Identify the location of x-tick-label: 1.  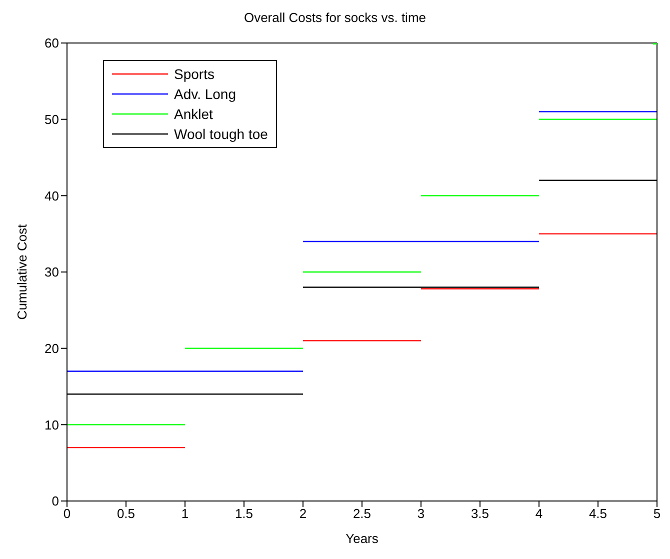
(185, 514).